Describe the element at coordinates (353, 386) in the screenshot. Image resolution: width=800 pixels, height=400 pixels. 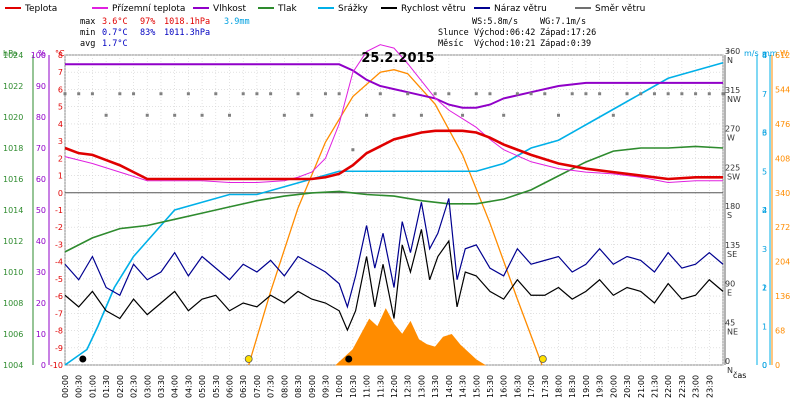
I see `tick-x: 10:30` at that location.